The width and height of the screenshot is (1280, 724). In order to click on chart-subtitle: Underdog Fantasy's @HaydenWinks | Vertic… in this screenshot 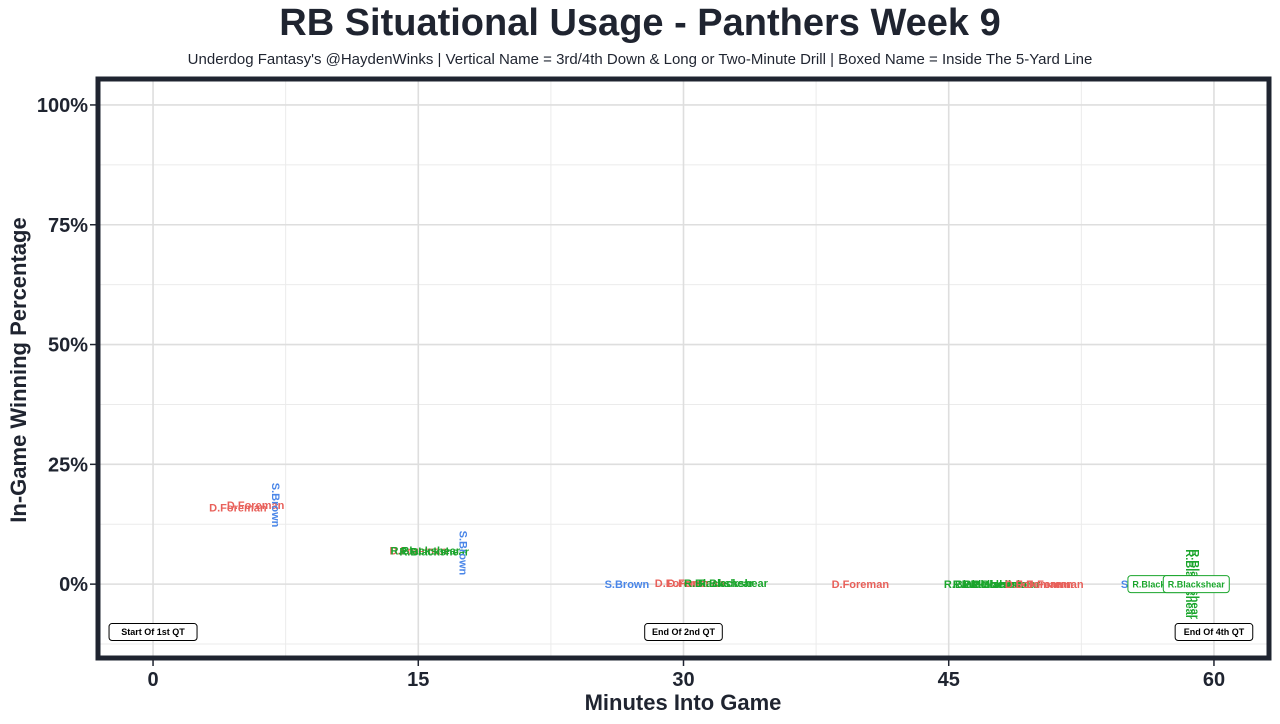, I will do `click(640, 59)`.